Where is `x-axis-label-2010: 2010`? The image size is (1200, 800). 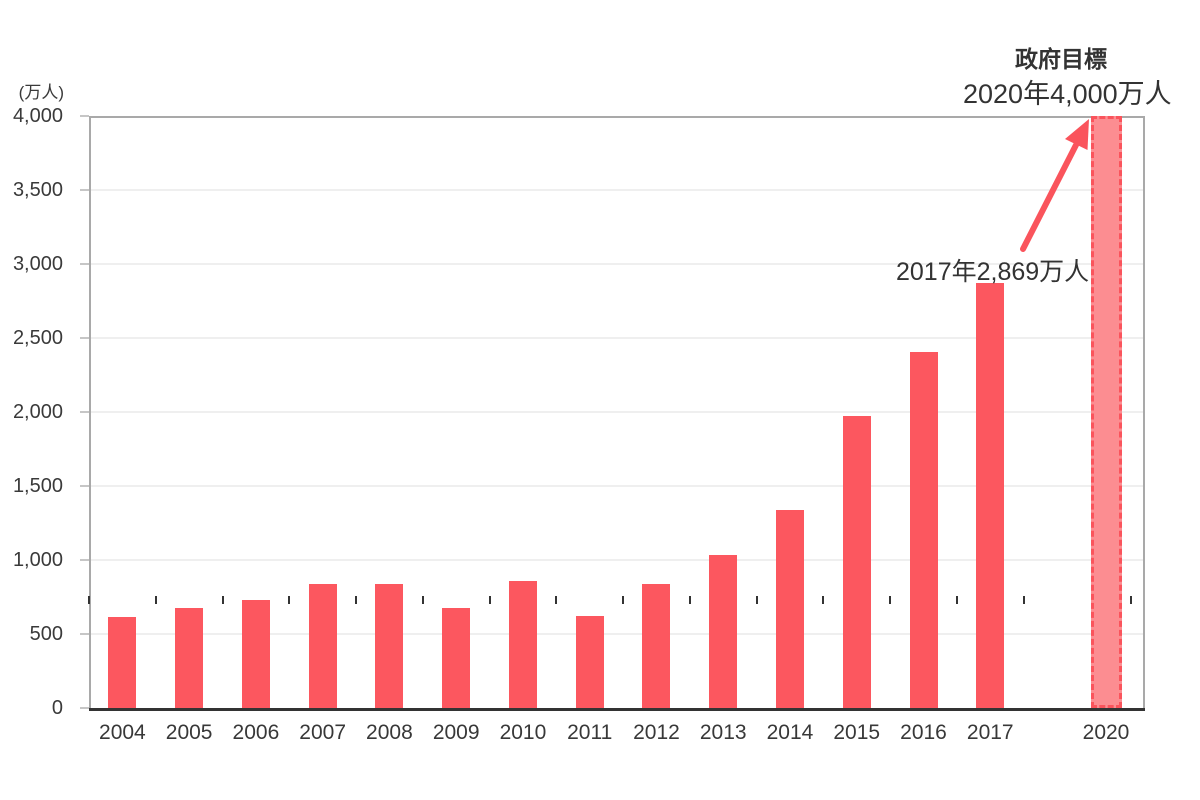
x-axis-label-2010: 2010 is located at coordinates (523, 732).